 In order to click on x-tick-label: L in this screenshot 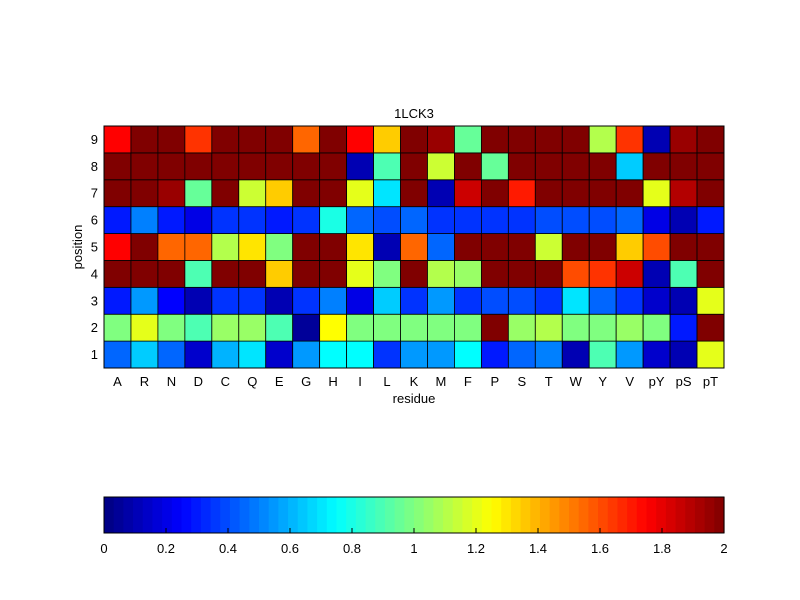, I will do `click(386, 381)`.